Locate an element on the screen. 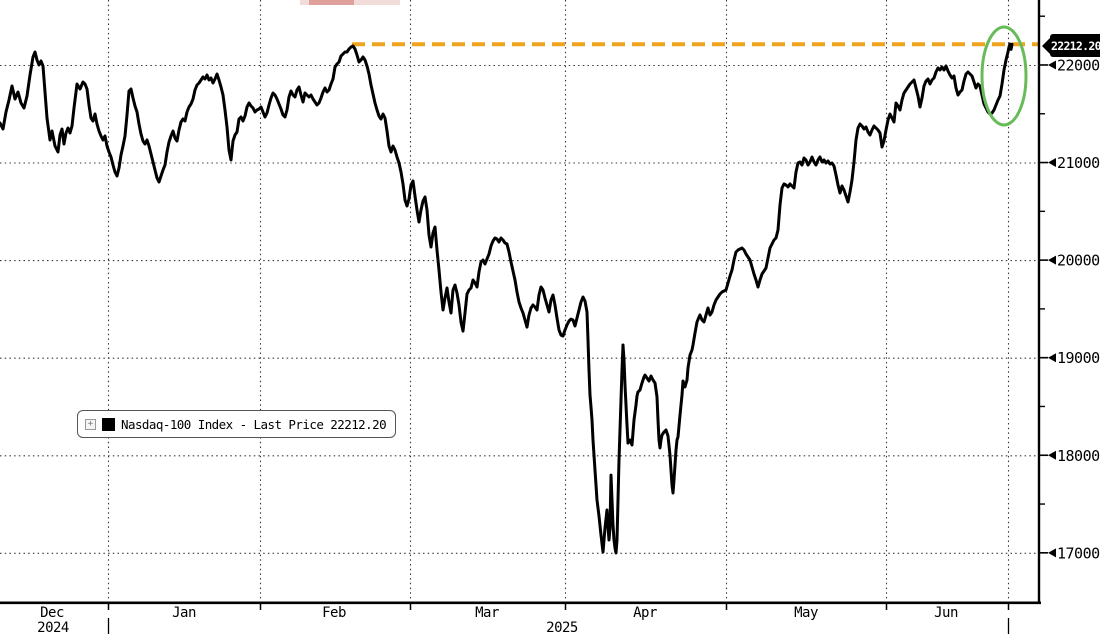 The width and height of the screenshot is (1100, 634). last-price-flag: 22212.20 is located at coordinates (1071, 45).